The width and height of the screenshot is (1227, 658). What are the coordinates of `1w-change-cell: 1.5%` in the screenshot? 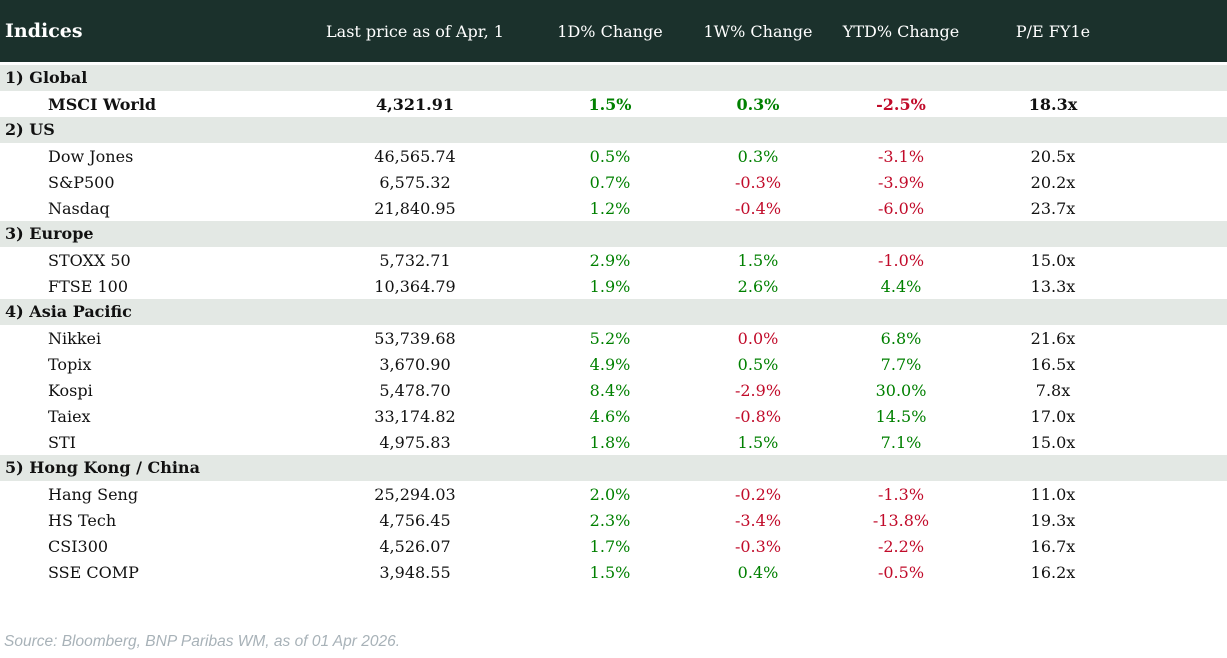 It's located at (758, 260).